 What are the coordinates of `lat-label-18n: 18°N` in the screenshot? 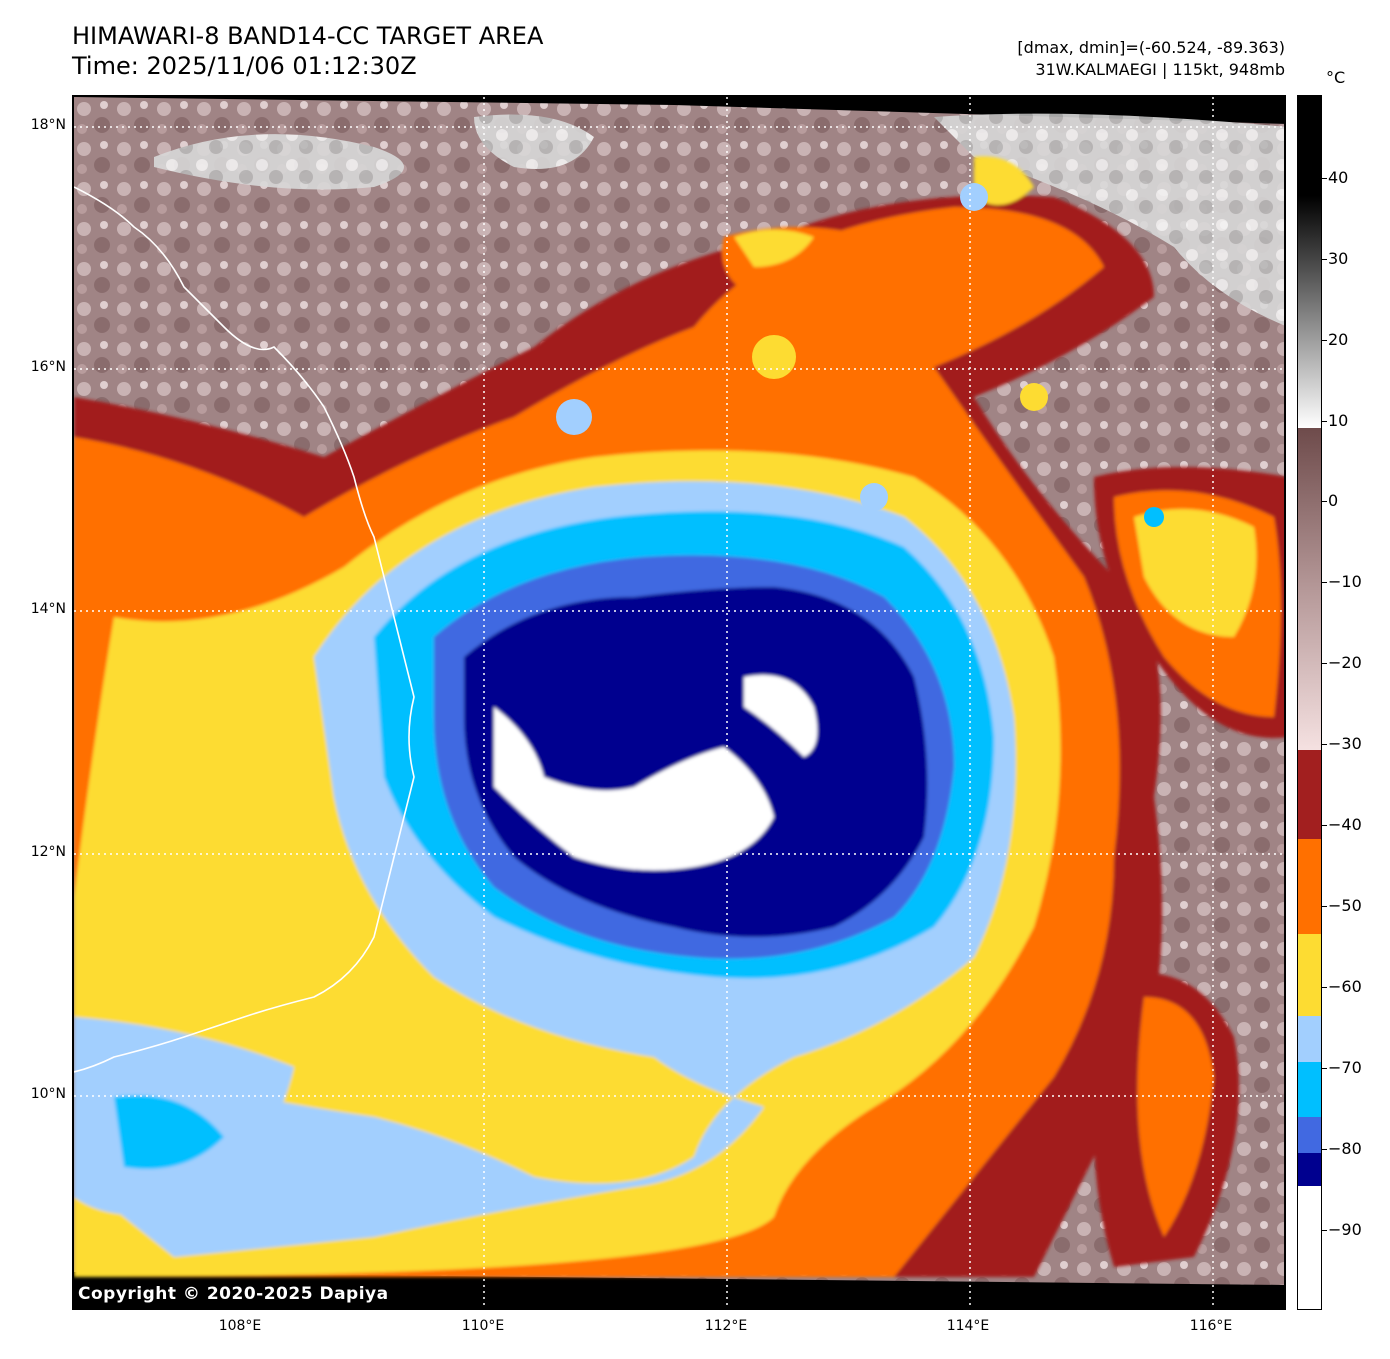 It's located at (48, 125).